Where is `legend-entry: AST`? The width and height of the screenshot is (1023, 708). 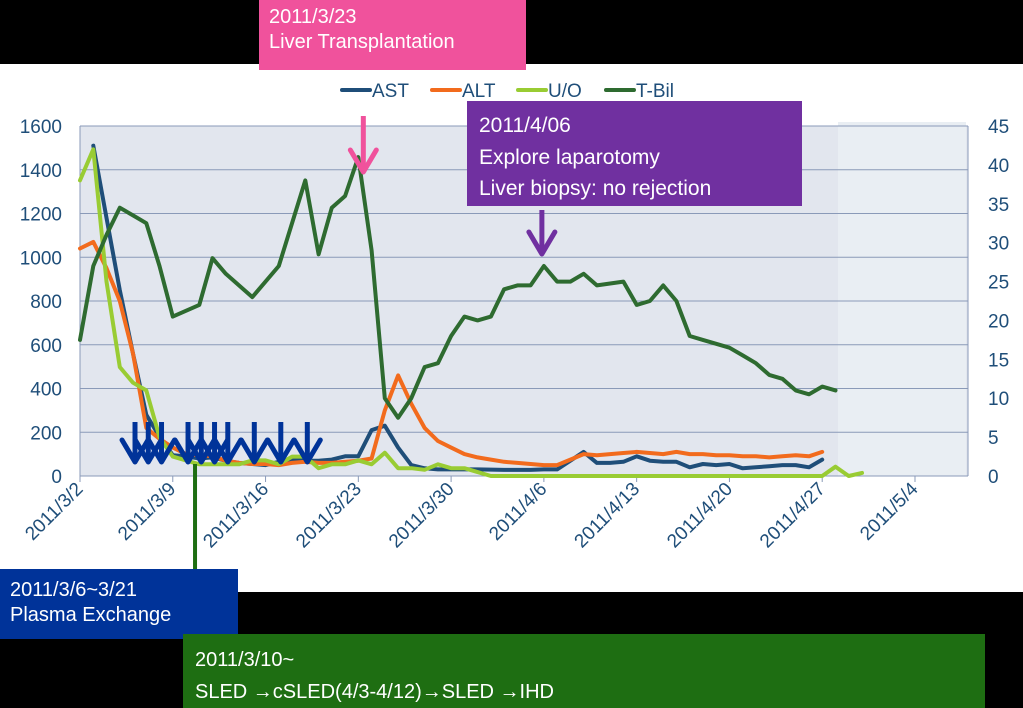
legend-entry: AST is located at coordinates (374, 91).